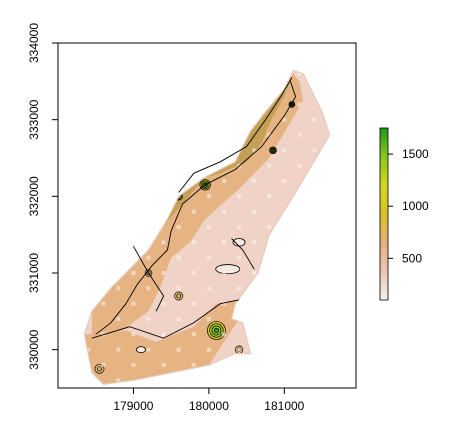  I want to click on zone-lower-mid, so click(162, 342).